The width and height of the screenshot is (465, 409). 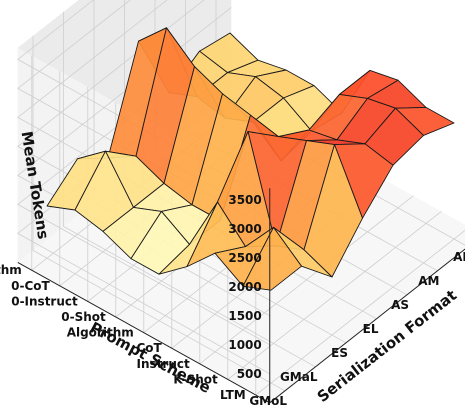 I want to click on y-tick-label: 0-Instruct, so click(x=44, y=301).